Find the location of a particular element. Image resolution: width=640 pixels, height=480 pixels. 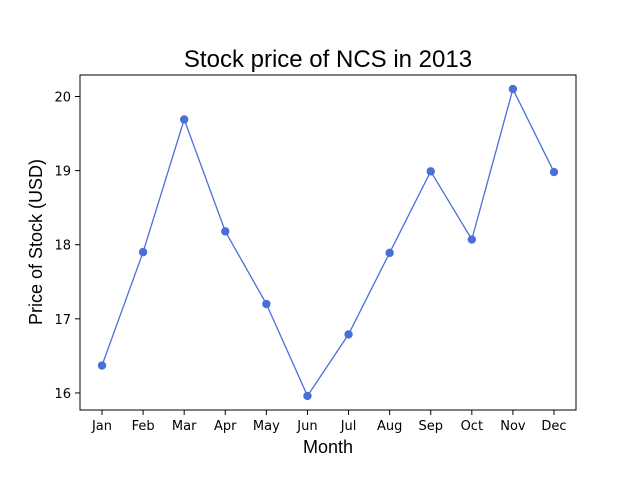

y-tick-label: 16 is located at coordinates (62, 394).